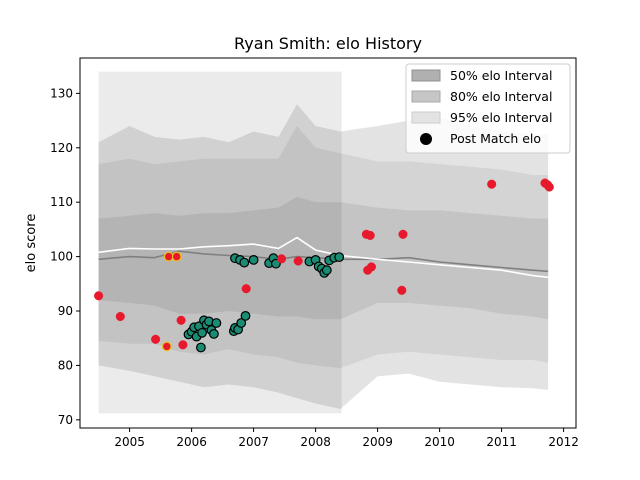 The width and height of the screenshot is (640, 480). Describe the element at coordinates (563, 442) in the screenshot. I see `x-tick-label: 2012` at that location.